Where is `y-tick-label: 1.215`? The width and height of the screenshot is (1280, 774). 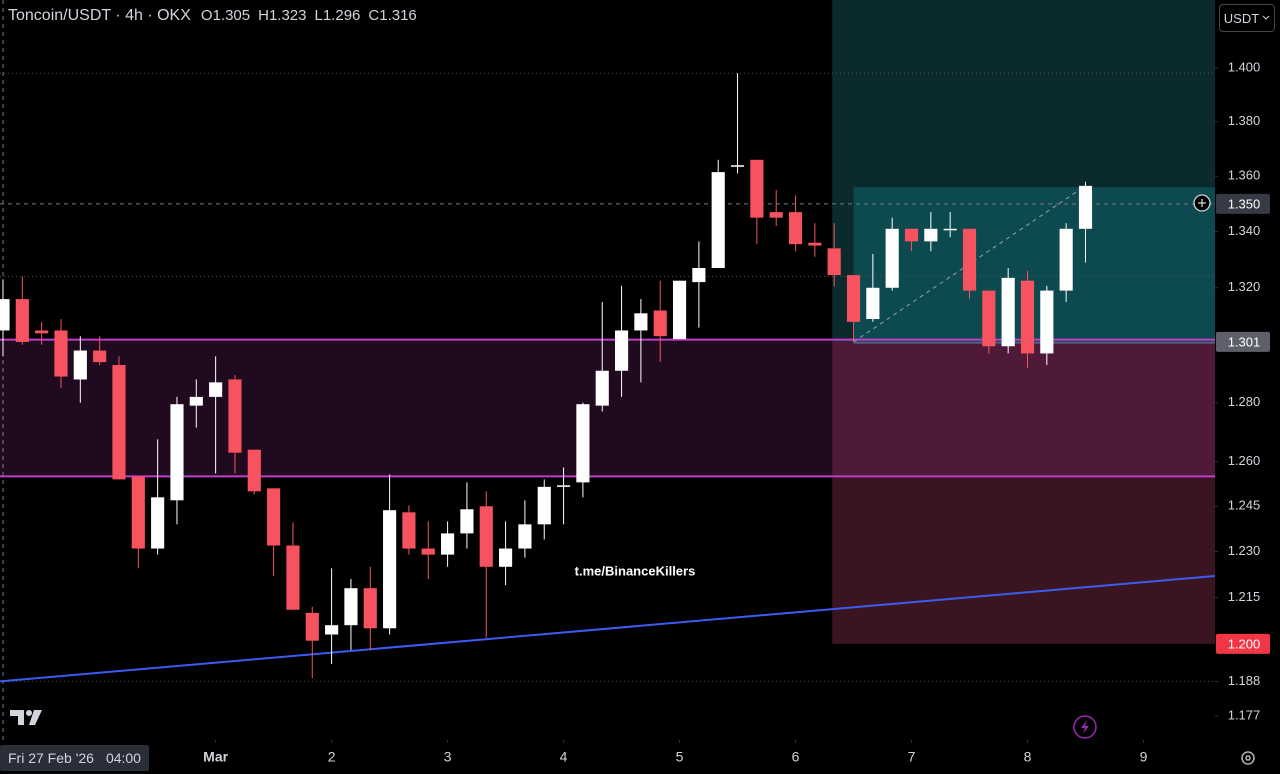 y-tick-label: 1.215 is located at coordinates (1244, 596).